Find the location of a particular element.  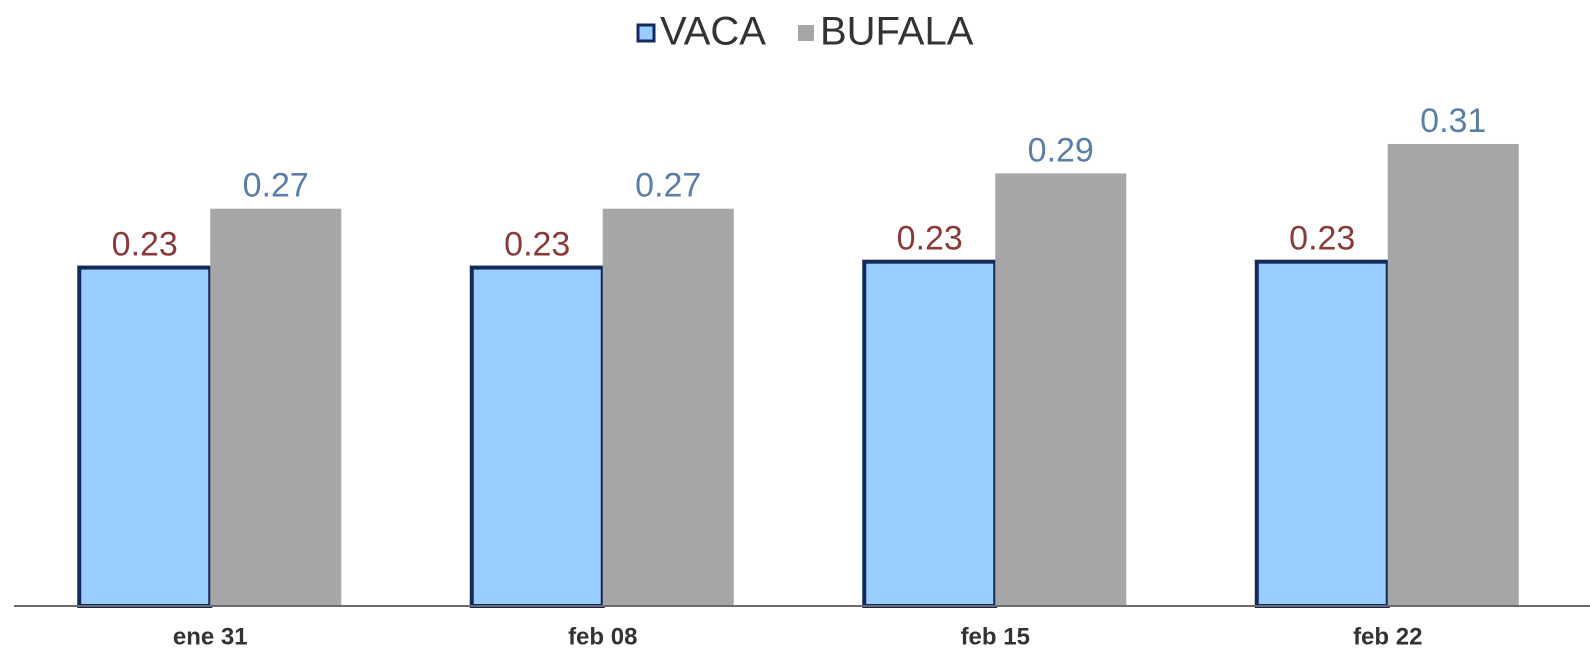

x-tick-label: ene 31 is located at coordinates (210, 636).